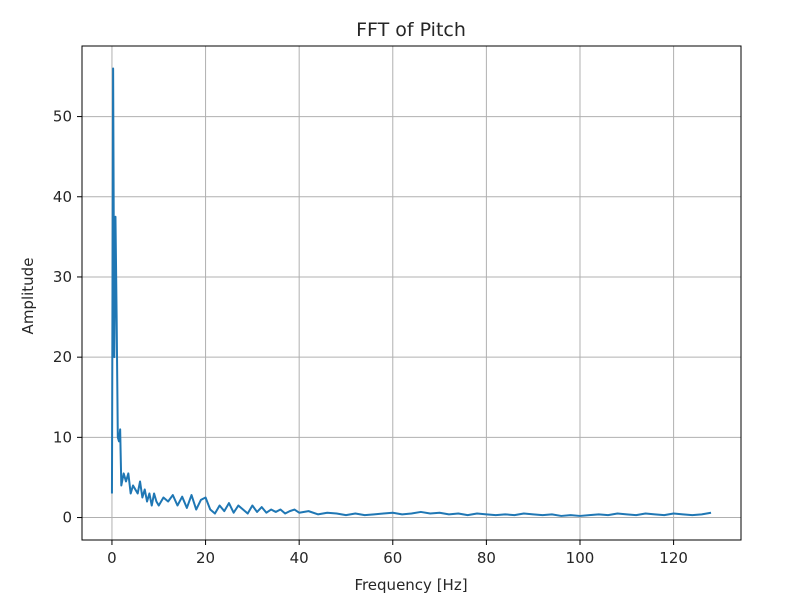 This screenshot has width=785, height=607. Describe the element at coordinates (410, 585) in the screenshot. I see `x-axis-label: Frequency [Hz]` at that location.